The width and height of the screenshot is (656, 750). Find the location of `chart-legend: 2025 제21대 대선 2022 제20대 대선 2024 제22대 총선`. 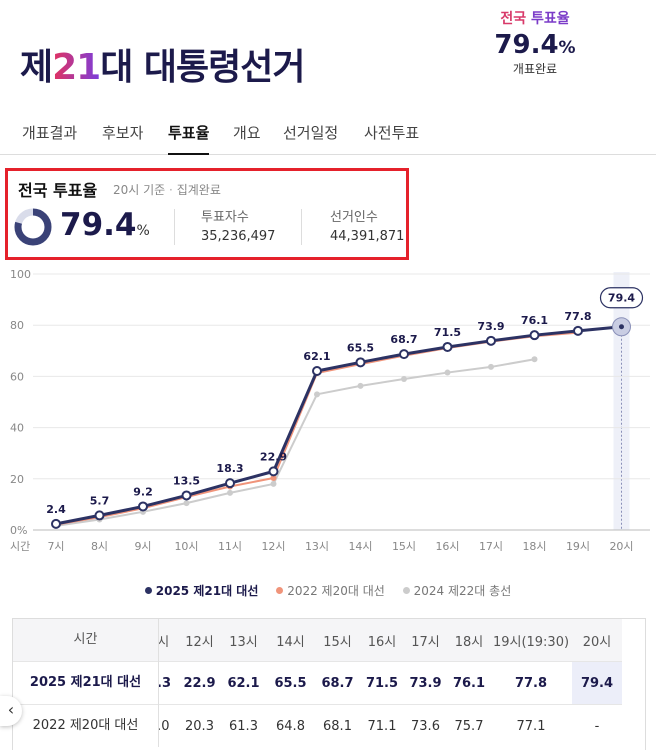

chart-legend: 2025 제21대 대선 2022 제20대 대선 2024 제22대 총선 is located at coordinates (328, 590).